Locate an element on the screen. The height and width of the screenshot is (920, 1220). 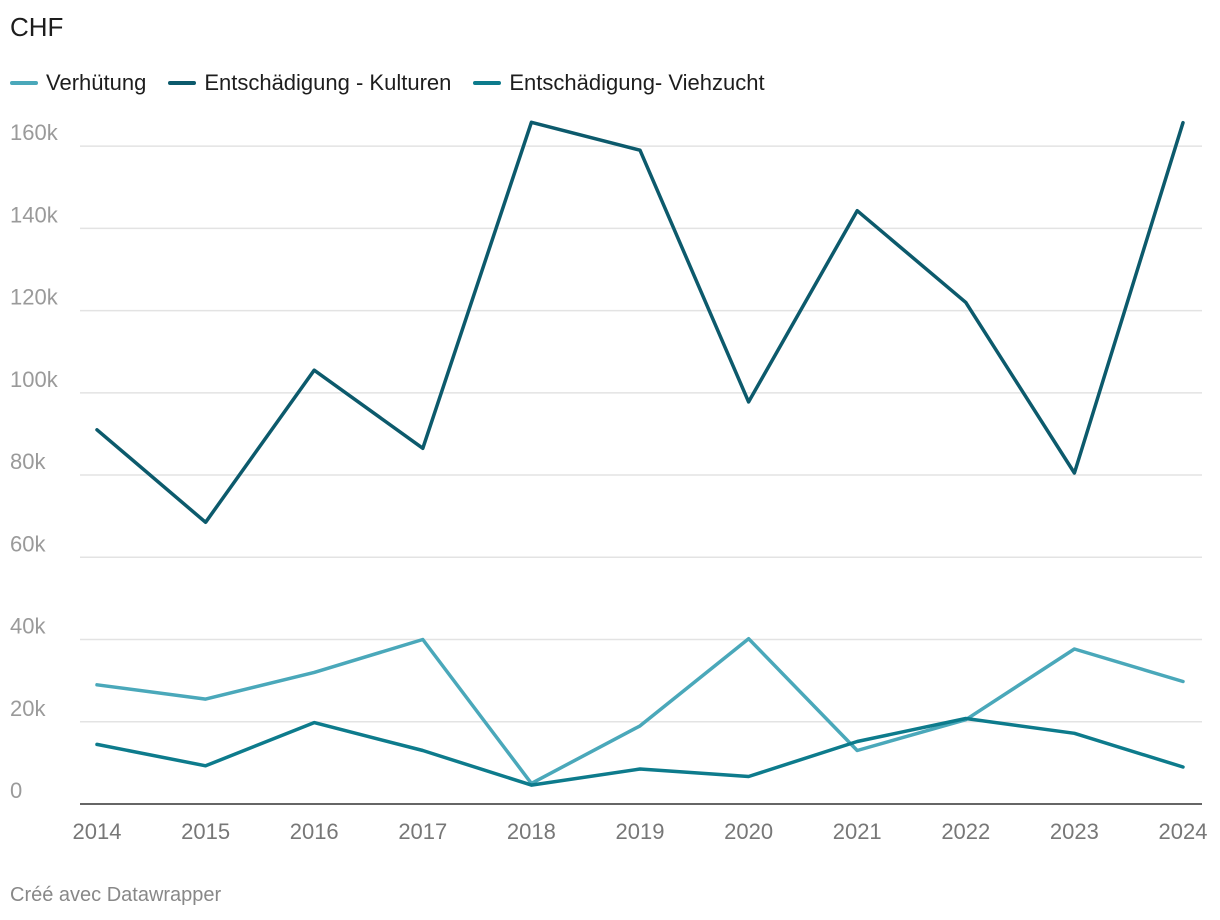
footer-credit: Créé avec Datawrapper is located at coordinates (116, 895).